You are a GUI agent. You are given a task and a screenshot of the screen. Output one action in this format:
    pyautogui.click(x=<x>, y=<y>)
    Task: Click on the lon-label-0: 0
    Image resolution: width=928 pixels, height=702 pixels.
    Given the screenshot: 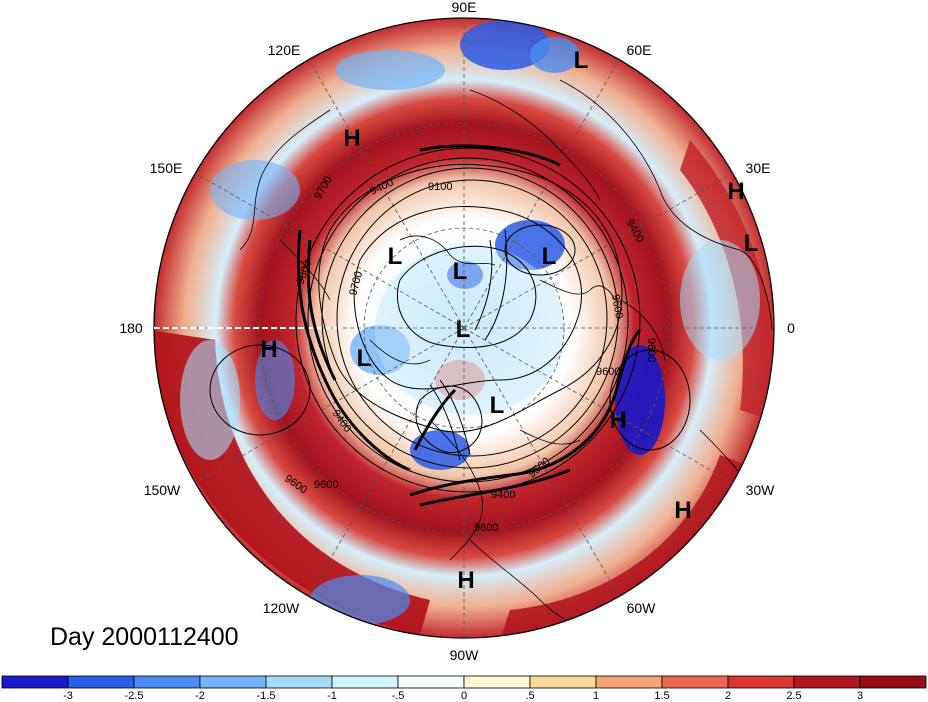 What is the action you would take?
    pyautogui.click(x=791, y=328)
    